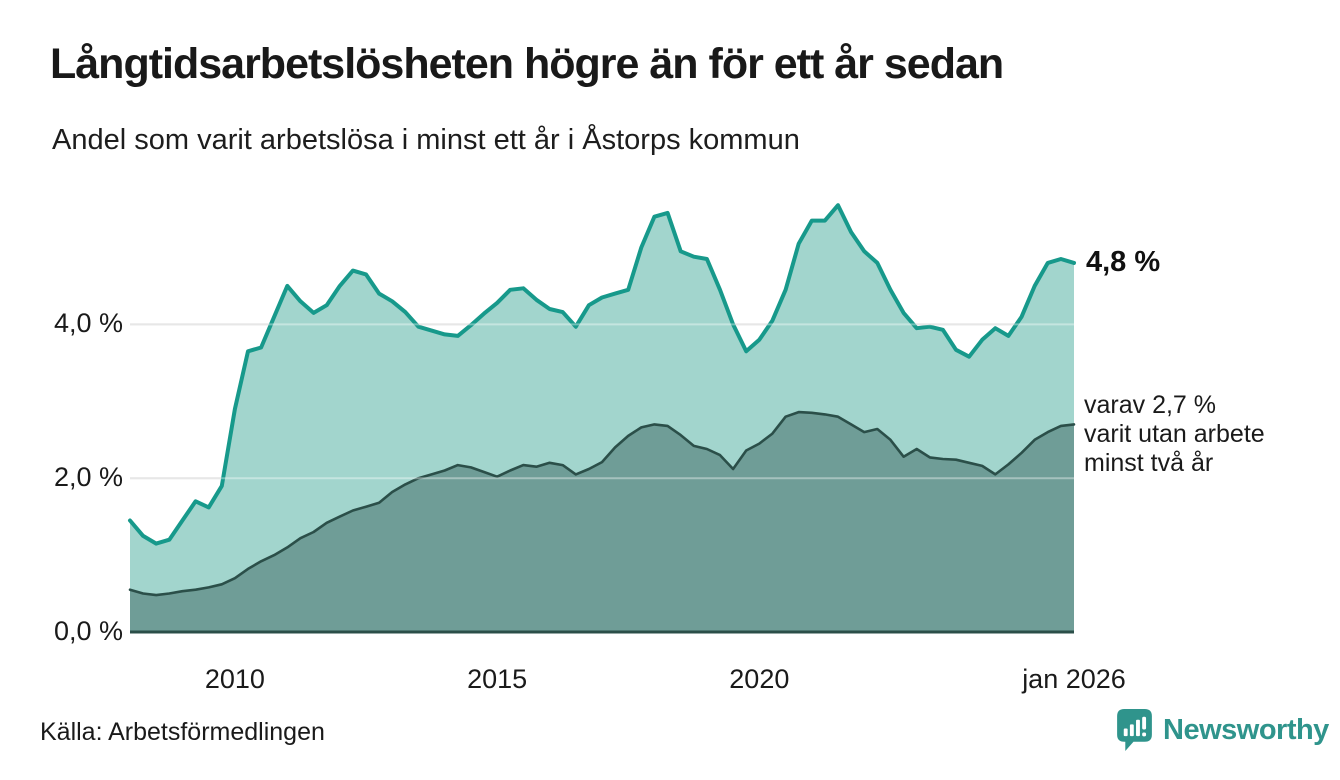 The height and width of the screenshot is (780, 1340). I want to click on source-attribution: Källa: Arbetsförmedlingen, so click(182, 732).